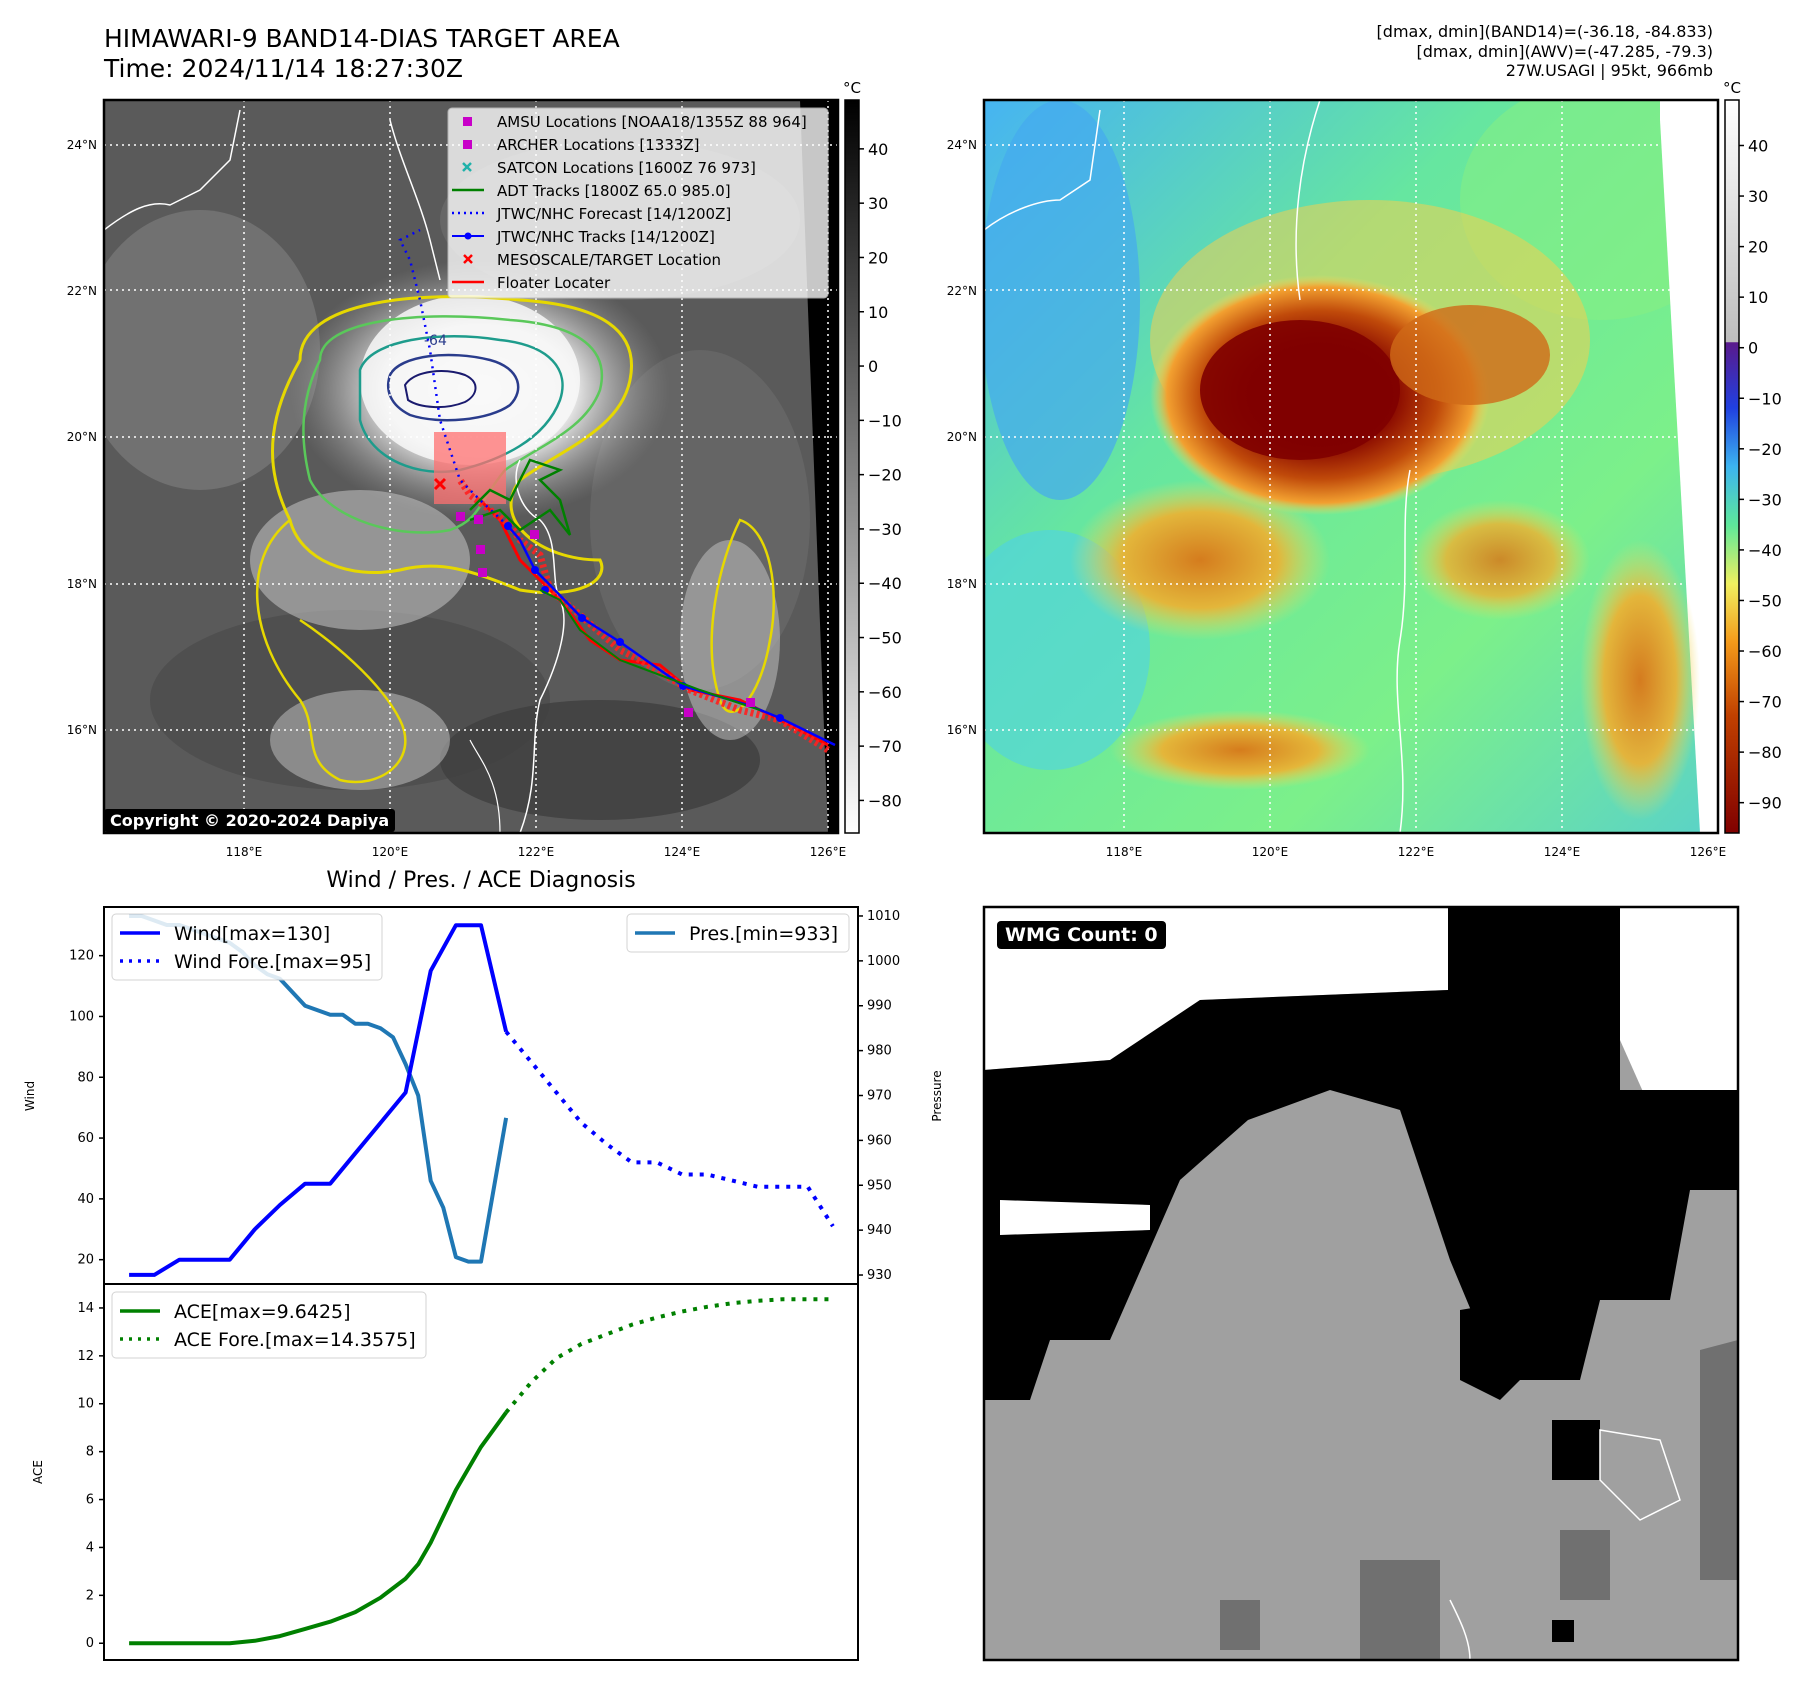 The image size is (1797, 1690). What do you see at coordinates (1753, 348) in the screenshot?
I see `awv-colorbar-tick-label: 0` at bounding box center [1753, 348].